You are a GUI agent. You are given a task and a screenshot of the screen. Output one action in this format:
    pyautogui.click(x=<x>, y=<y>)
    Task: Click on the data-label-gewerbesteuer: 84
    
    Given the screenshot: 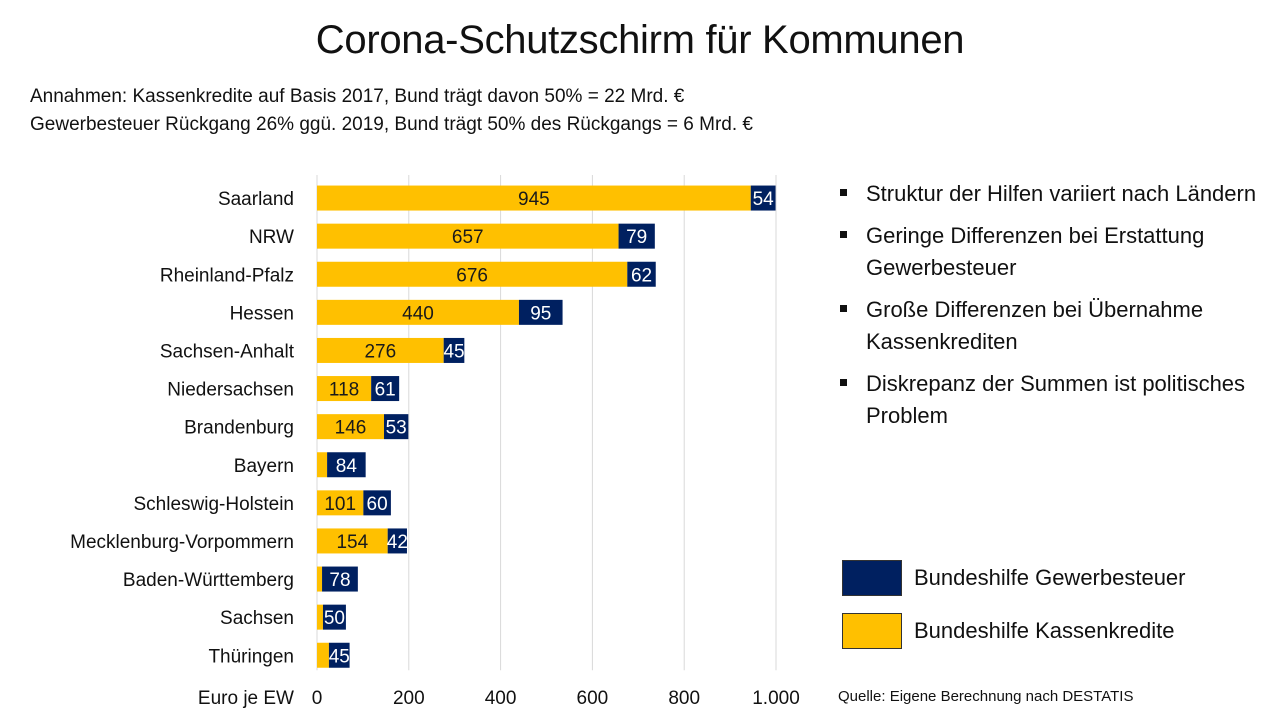 What is the action you would take?
    pyautogui.click(x=347, y=466)
    